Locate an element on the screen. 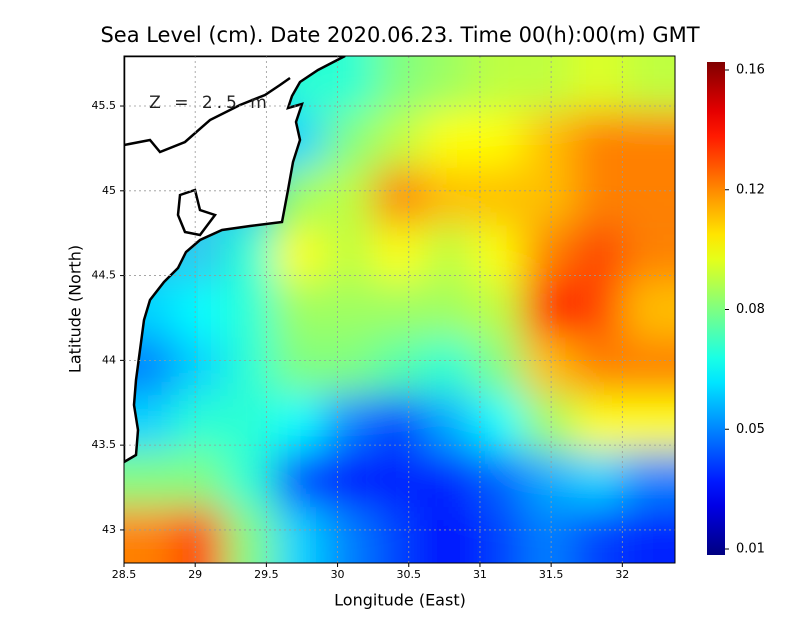 The image size is (800, 622). colorbar-tick-label: 0.12 is located at coordinates (750, 189).